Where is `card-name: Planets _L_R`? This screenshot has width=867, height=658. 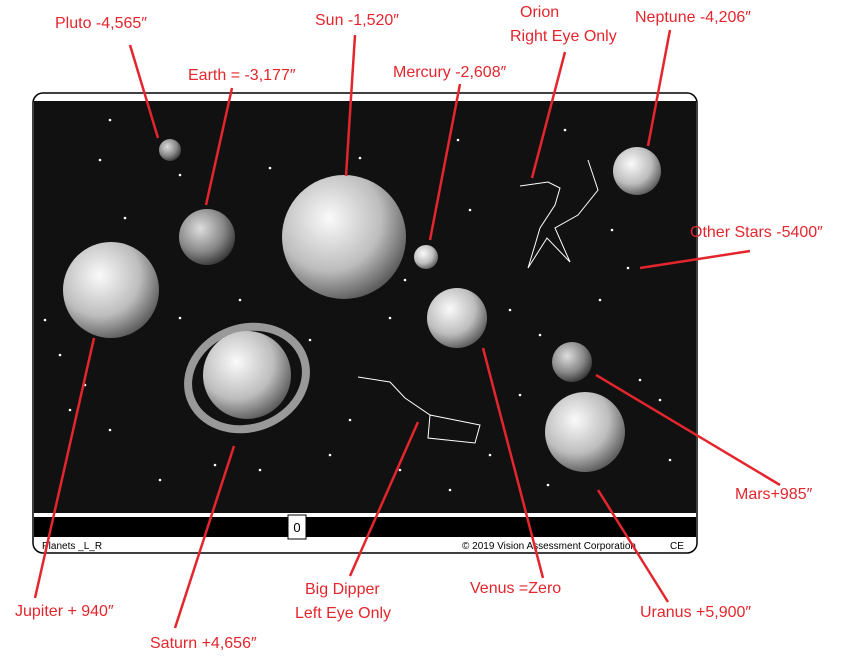
card-name: Planets _L_R is located at coordinates (72, 546).